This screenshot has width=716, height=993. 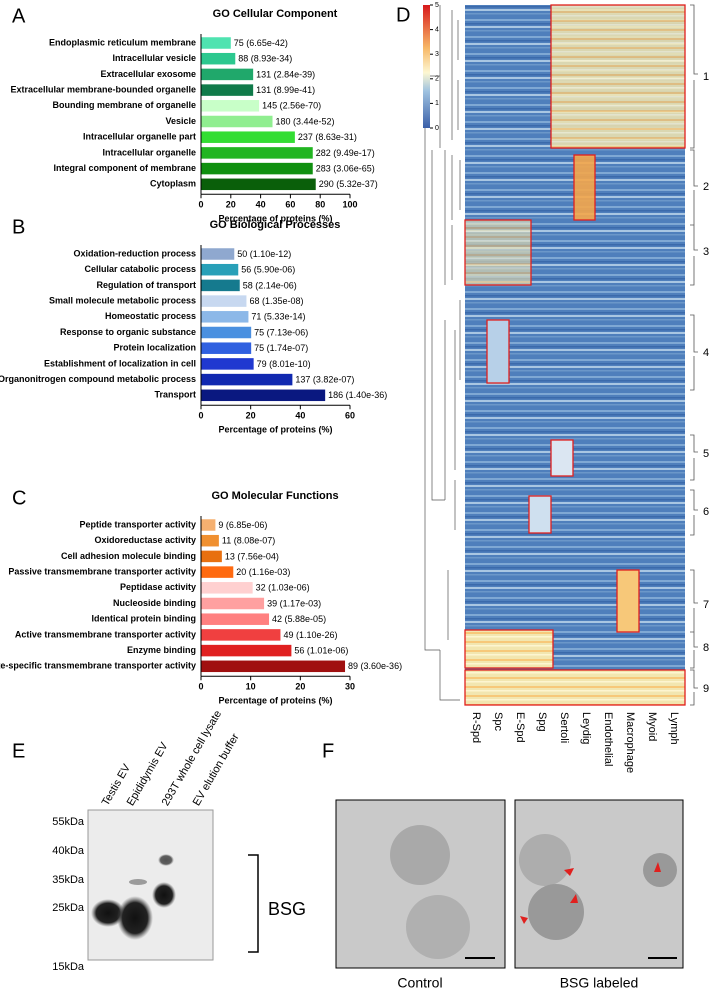 I want to click on category-label: Intracellular vesicle, so click(x=154, y=58).